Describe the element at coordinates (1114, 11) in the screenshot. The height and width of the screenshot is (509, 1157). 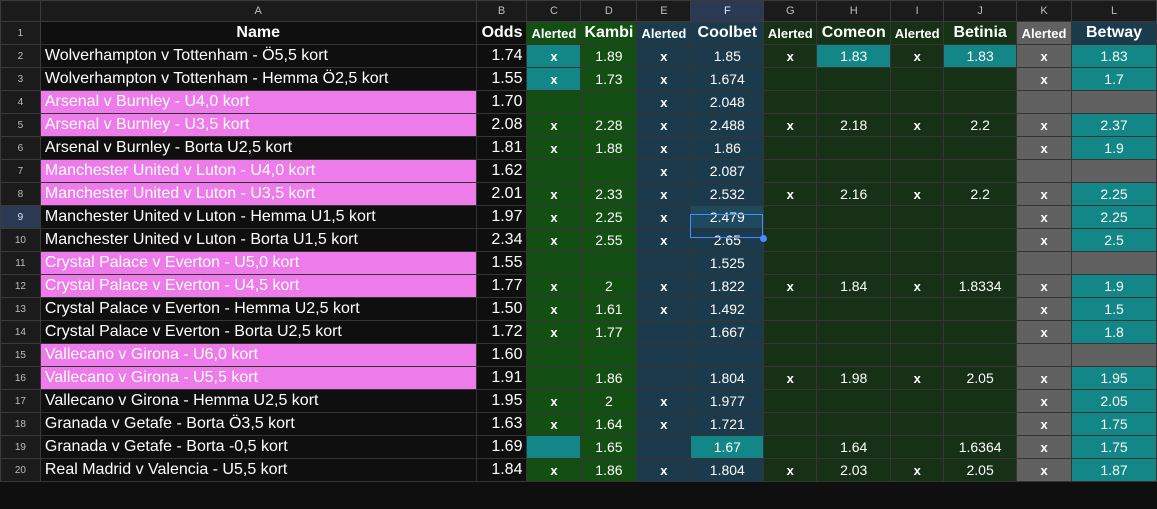
I see `column-header-l: L` at that location.